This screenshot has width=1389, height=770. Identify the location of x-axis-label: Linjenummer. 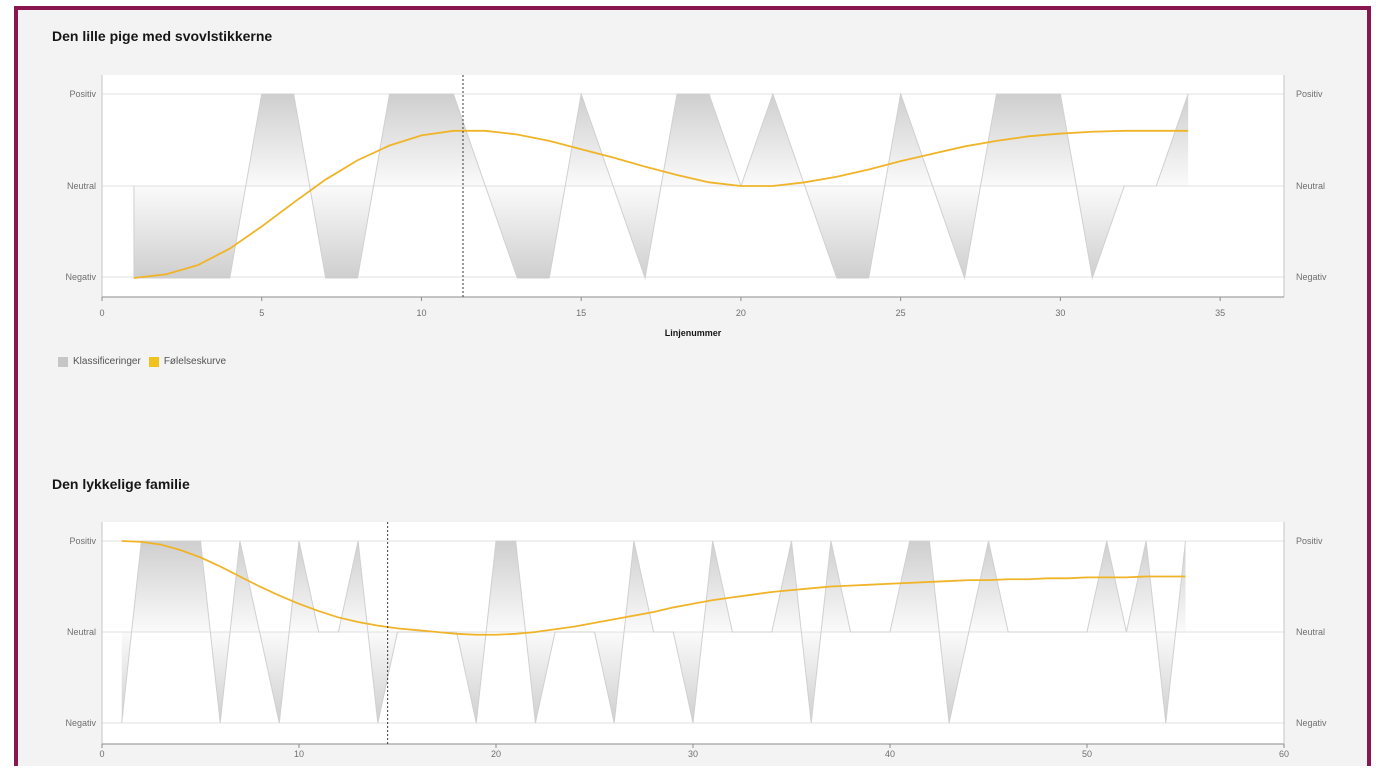
(693, 333).